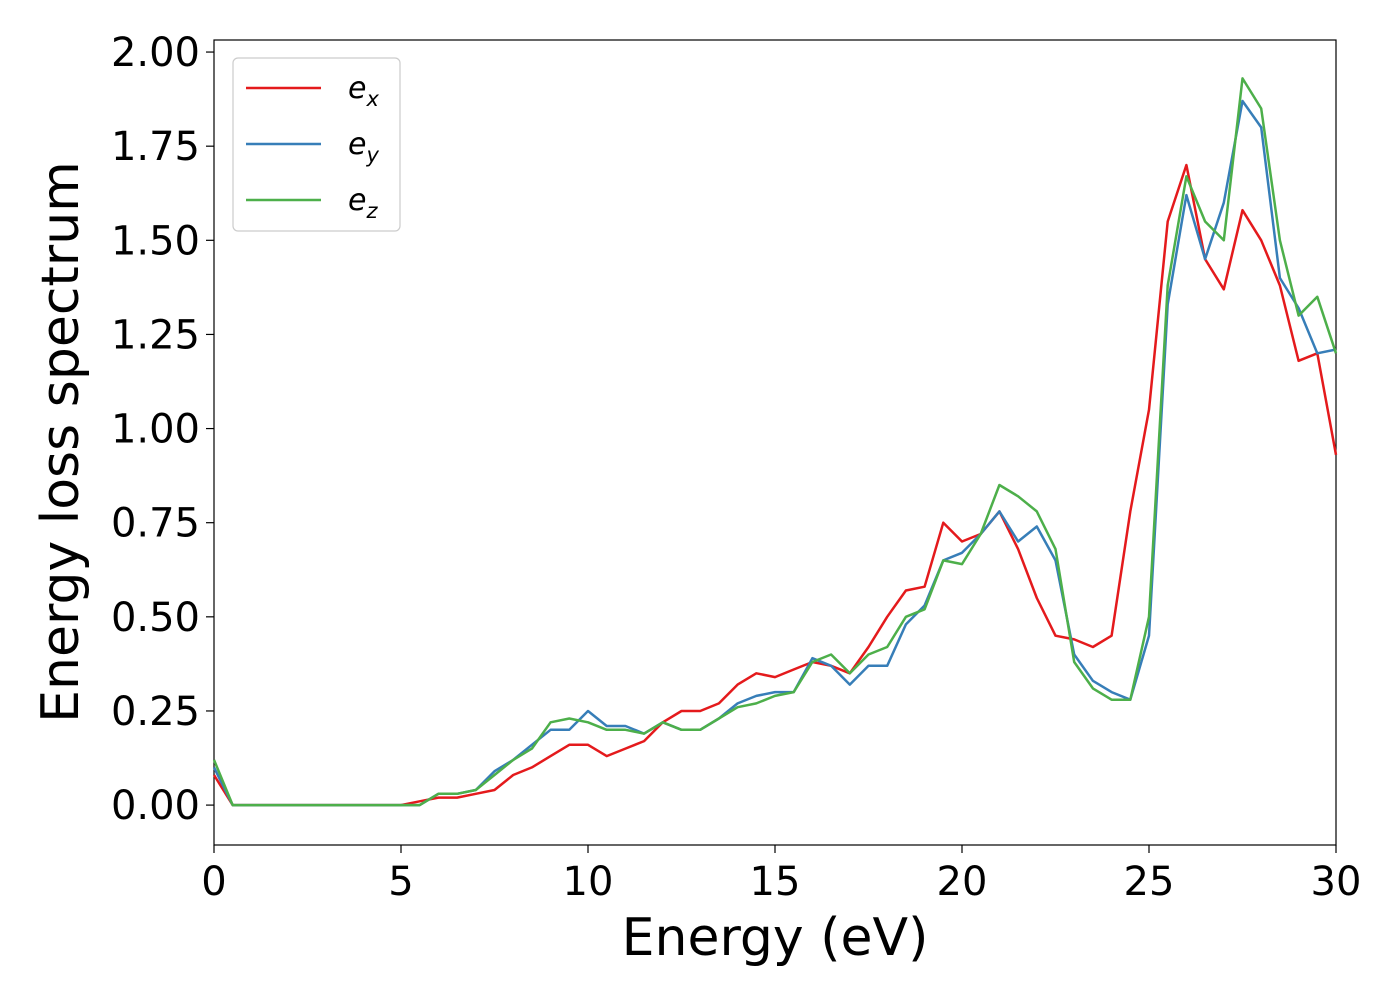  Describe the element at coordinates (155, 335) in the screenshot. I see `y-tick-label: 1.25` at that location.